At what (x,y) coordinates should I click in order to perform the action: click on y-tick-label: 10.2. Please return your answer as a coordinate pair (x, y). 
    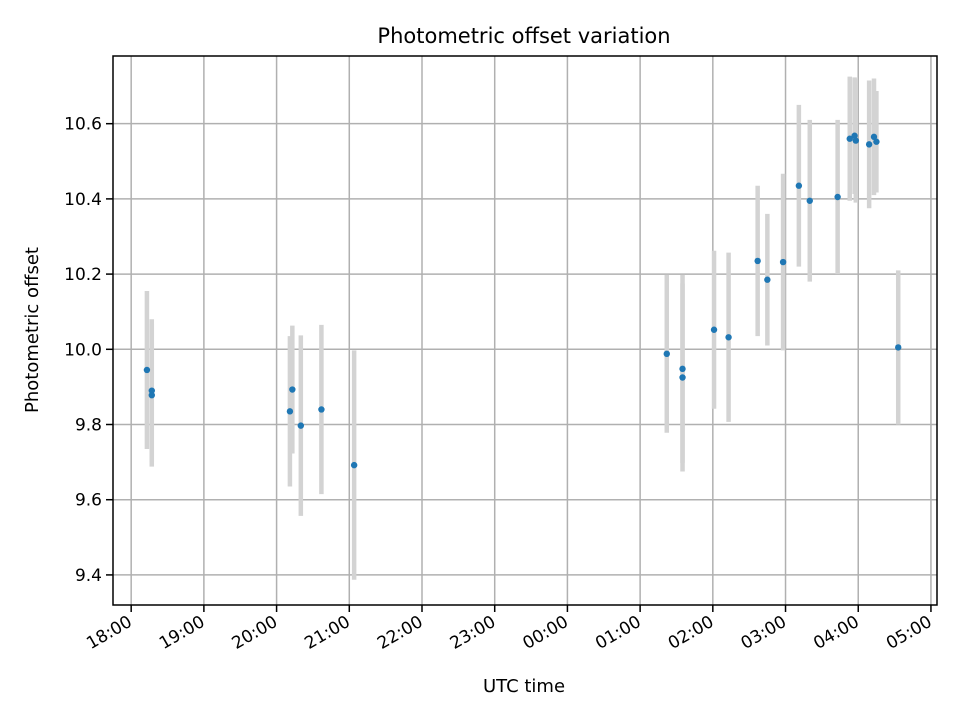
    Looking at the image, I should click on (83, 275).